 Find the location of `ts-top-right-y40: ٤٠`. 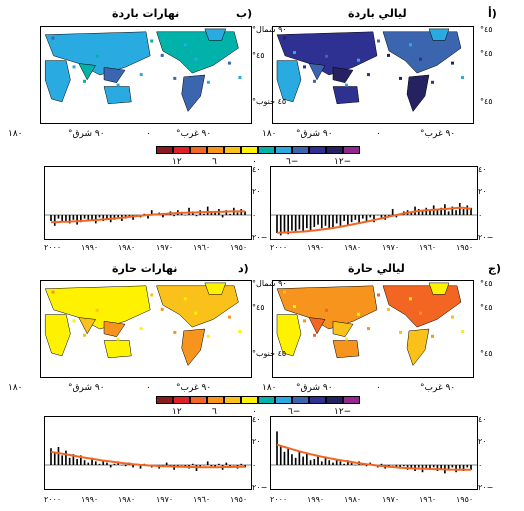

ts-top-right-y40: ٤٠ is located at coordinates (482, 169).